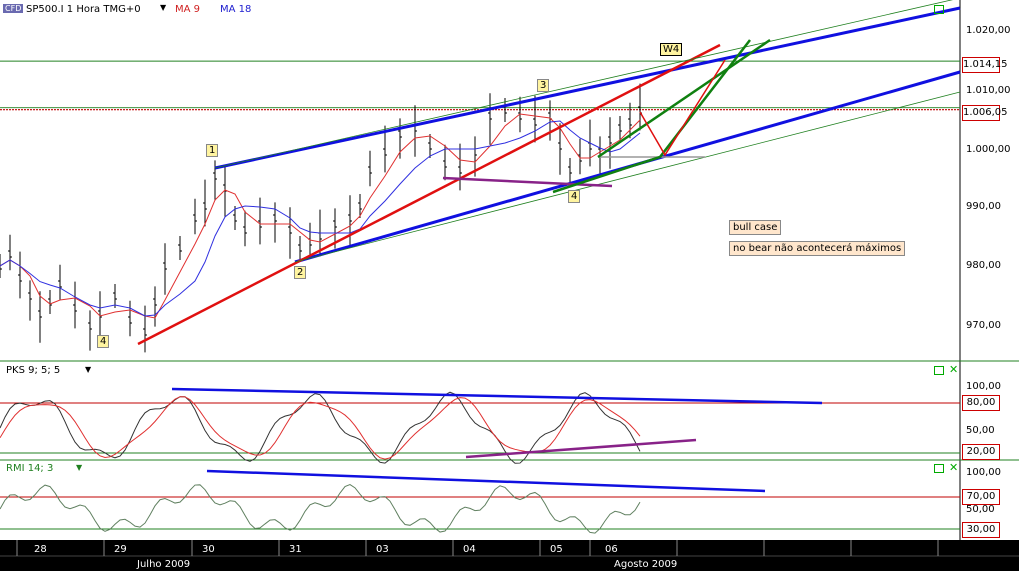 This screenshot has width=1019, height=571. Describe the element at coordinates (983, 472) in the screenshot. I see `rmi-tick: 100,00` at that location.